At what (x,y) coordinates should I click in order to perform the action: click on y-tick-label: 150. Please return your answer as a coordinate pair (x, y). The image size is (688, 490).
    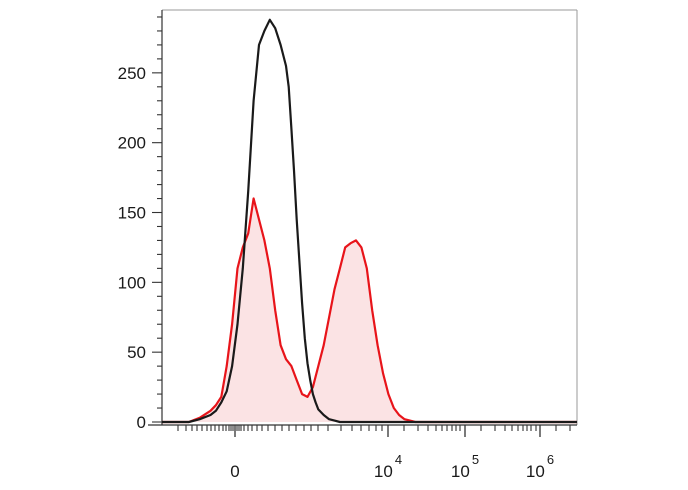
    Looking at the image, I should click on (132, 213).